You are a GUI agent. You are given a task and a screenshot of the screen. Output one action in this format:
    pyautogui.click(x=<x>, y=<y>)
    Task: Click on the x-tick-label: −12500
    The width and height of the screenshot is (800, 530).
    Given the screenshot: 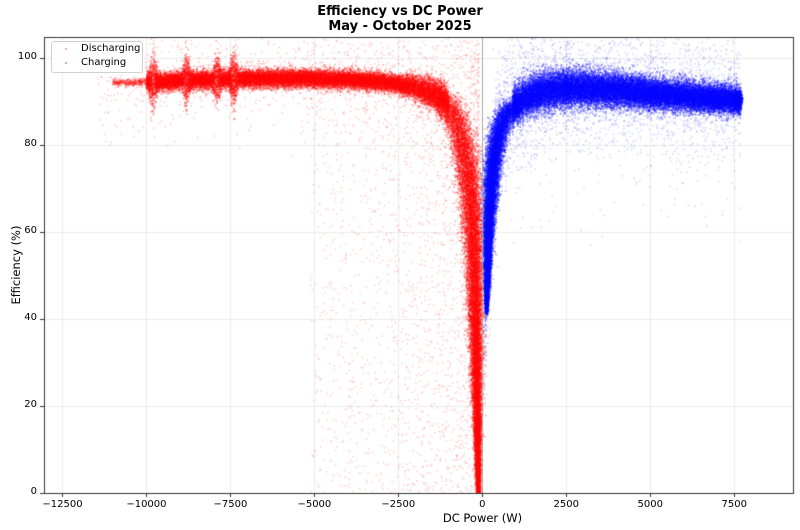 What is the action you would take?
    pyautogui.click(x=62, y=504)
    